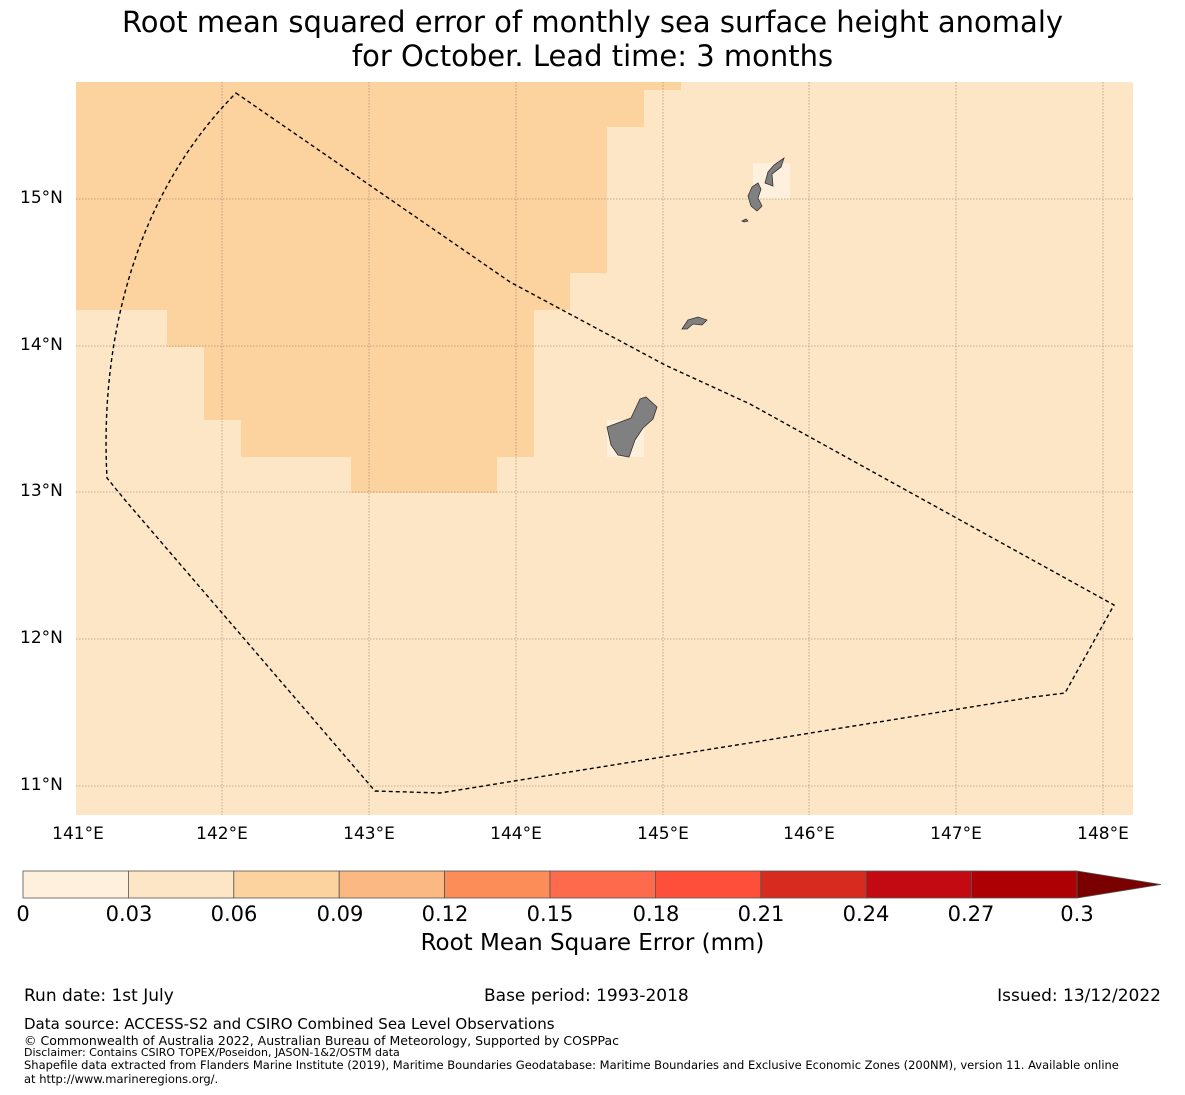  What do you see at coordinates (516, 834) in the screenshot?
I see `lon-label-144e: 144°E` at bounding box center [516, 834].